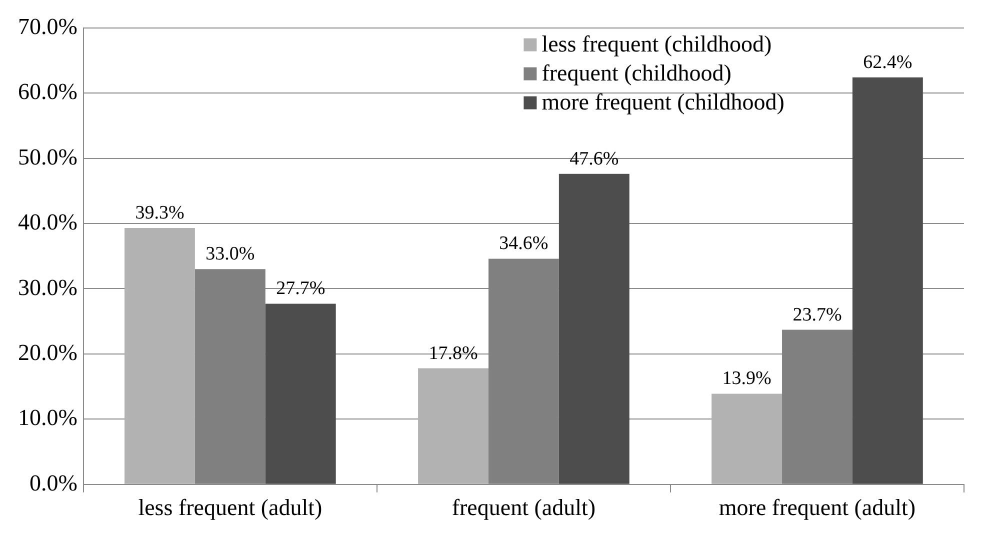 This screenshot has width=986, height=538. Describe the element at coordinates (817, 315) in the screenshot. I see `data-label: 23.7%` at that location.